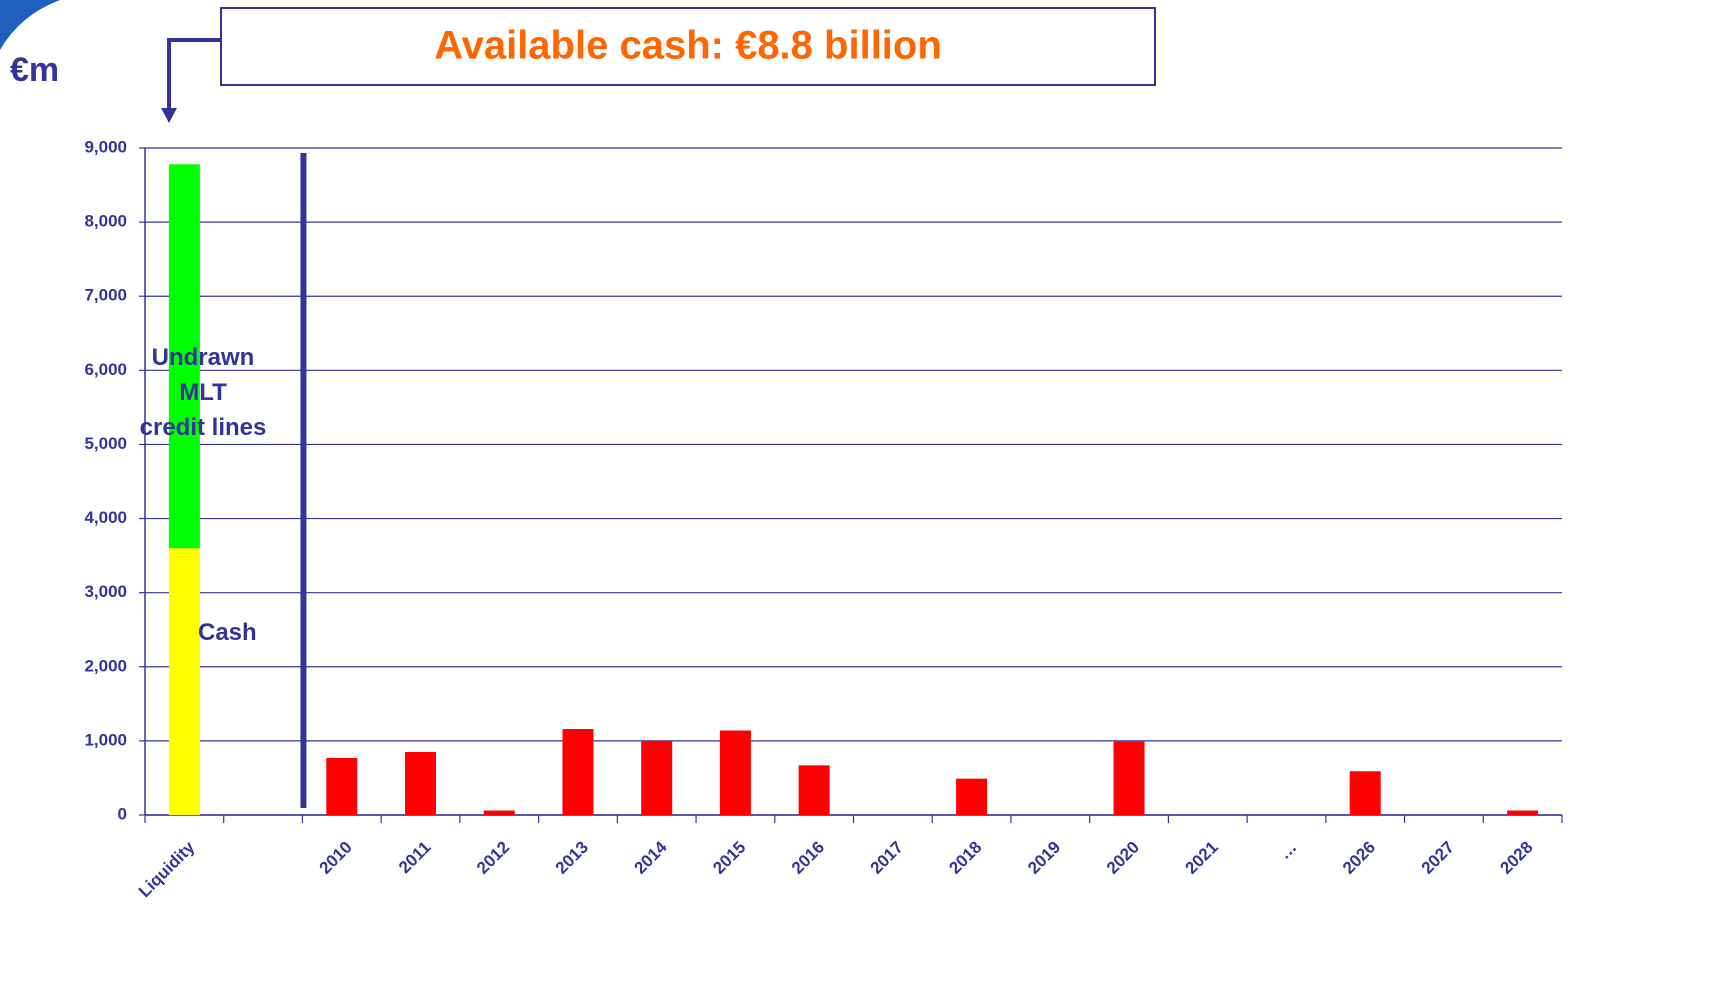  What do you see at coordinates (169, 115) in the screenshot?
I see `arrow-head` at bounding box center [169, 115].